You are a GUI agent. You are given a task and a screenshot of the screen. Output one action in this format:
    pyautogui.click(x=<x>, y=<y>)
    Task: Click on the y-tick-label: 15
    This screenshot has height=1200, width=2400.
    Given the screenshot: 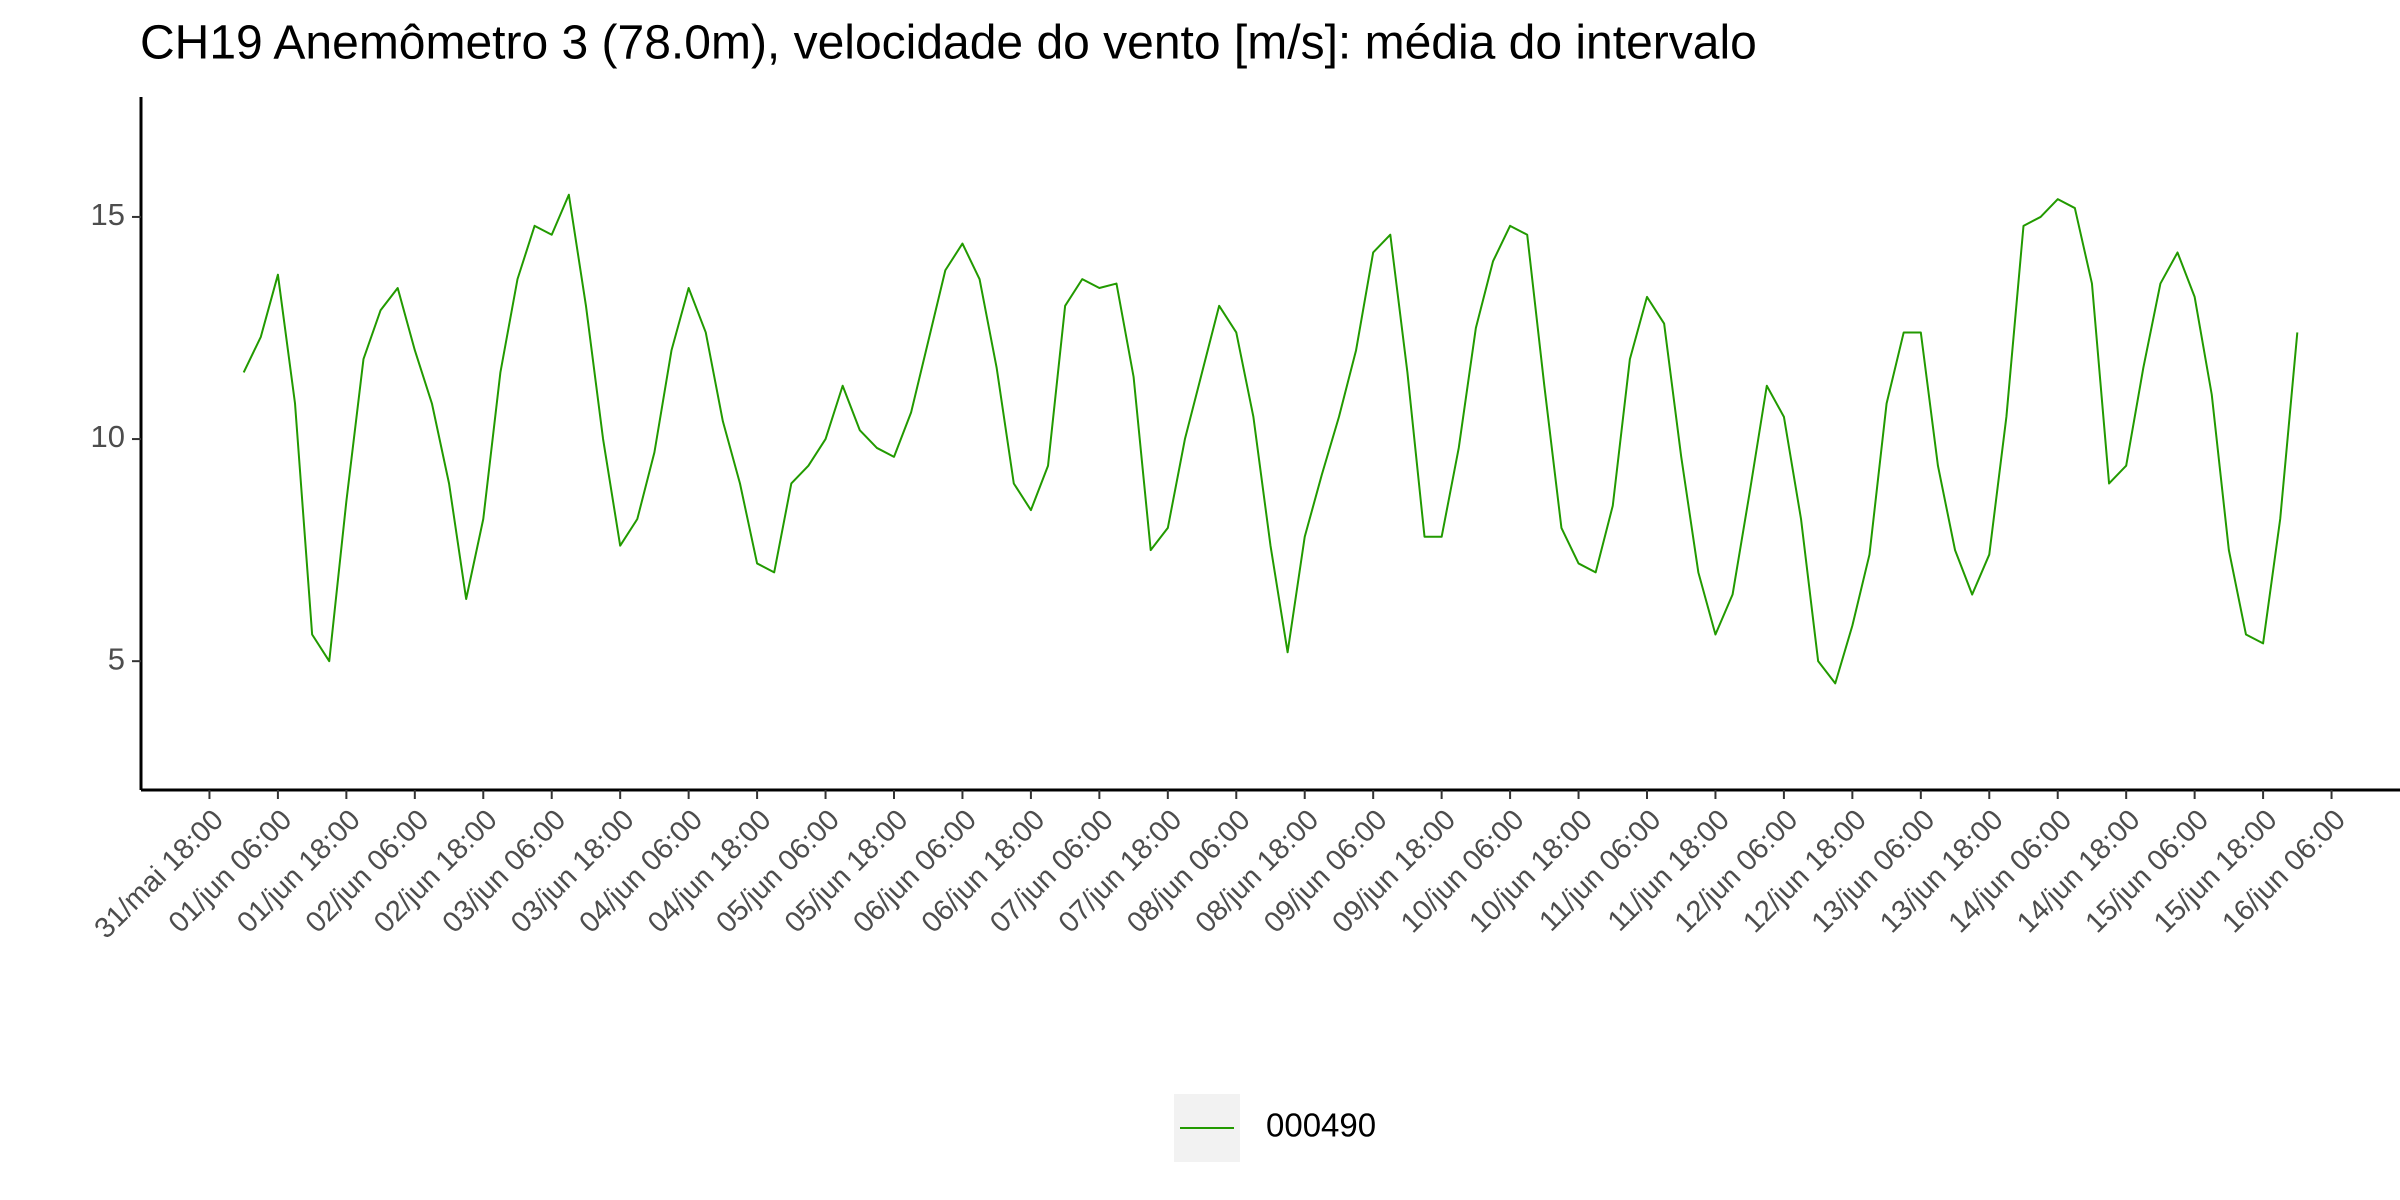 What is the action you would take?
    pyautogui.click(x=108, y=214)
    